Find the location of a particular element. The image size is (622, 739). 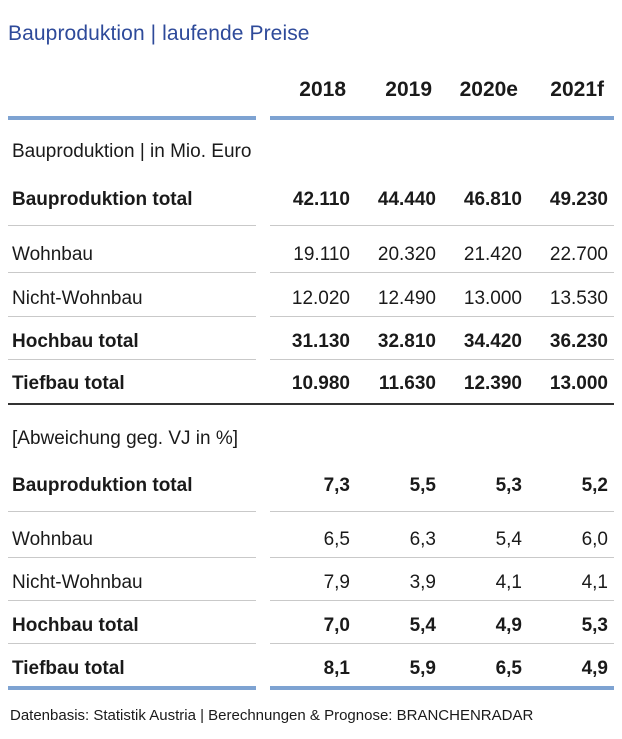

header-rule-left is located at coordinates (132, 118).